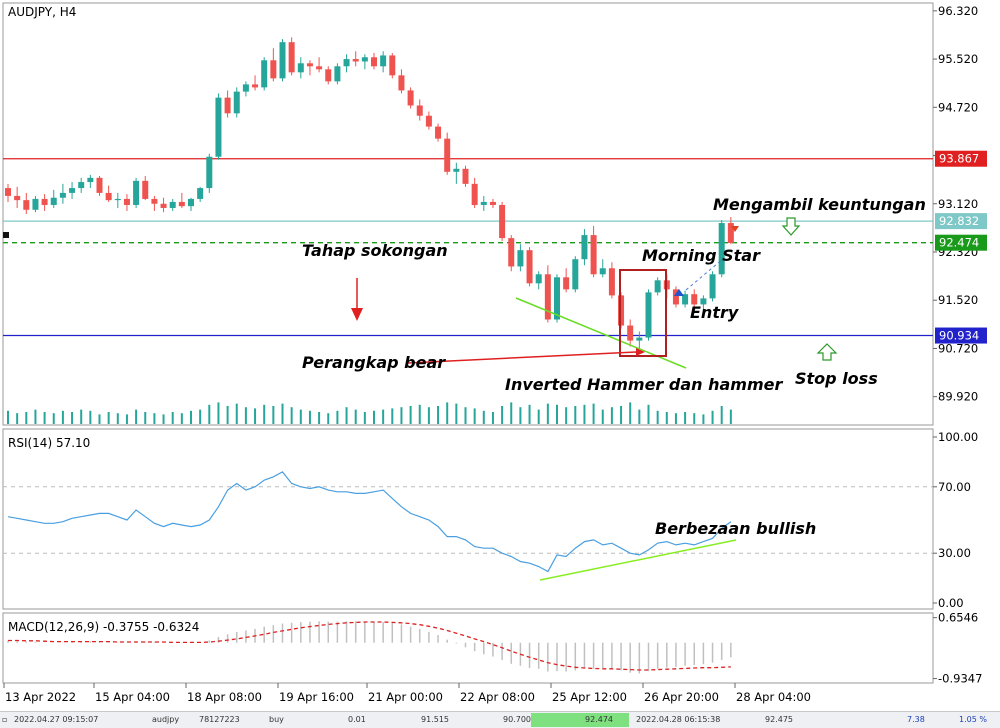 The height and width of the screenshot is (728, 1000). What do you see at coordinates (679, 292) in the screenshot?
I see `entry-marker-icon` at bounding box center [679, 292].